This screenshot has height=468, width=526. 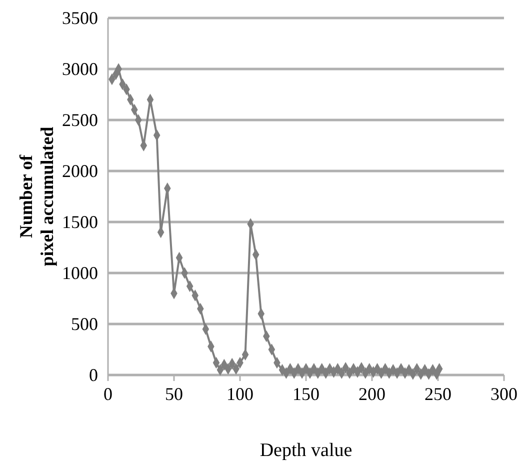 I want to click on y-tick-label: 3000, so click(x=80, y=69).